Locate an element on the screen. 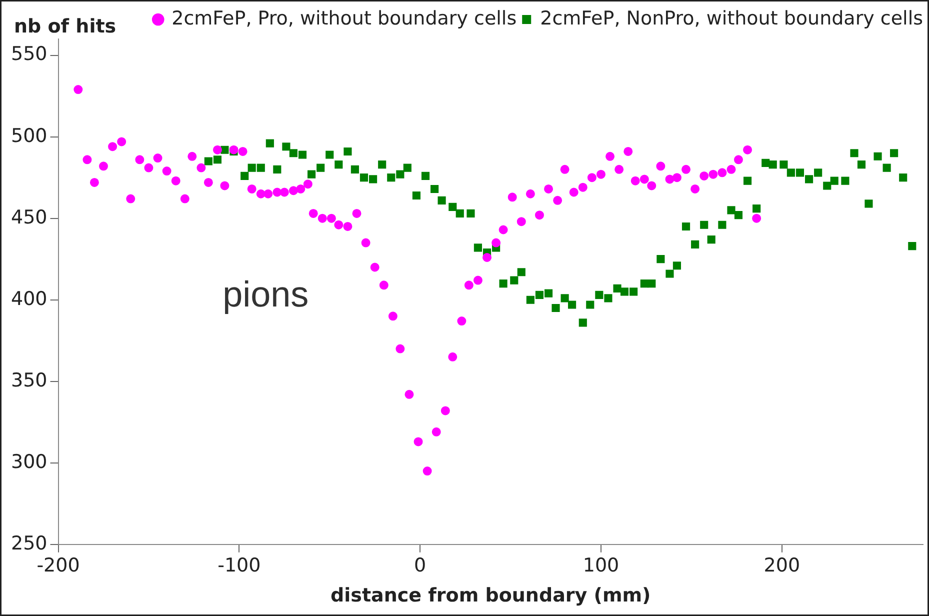 Image resolution: width=929 pixels, height=616 pixels. legend-label: 2cmFeP, Pro, without boundary cells is located at coordinates (344, 18).